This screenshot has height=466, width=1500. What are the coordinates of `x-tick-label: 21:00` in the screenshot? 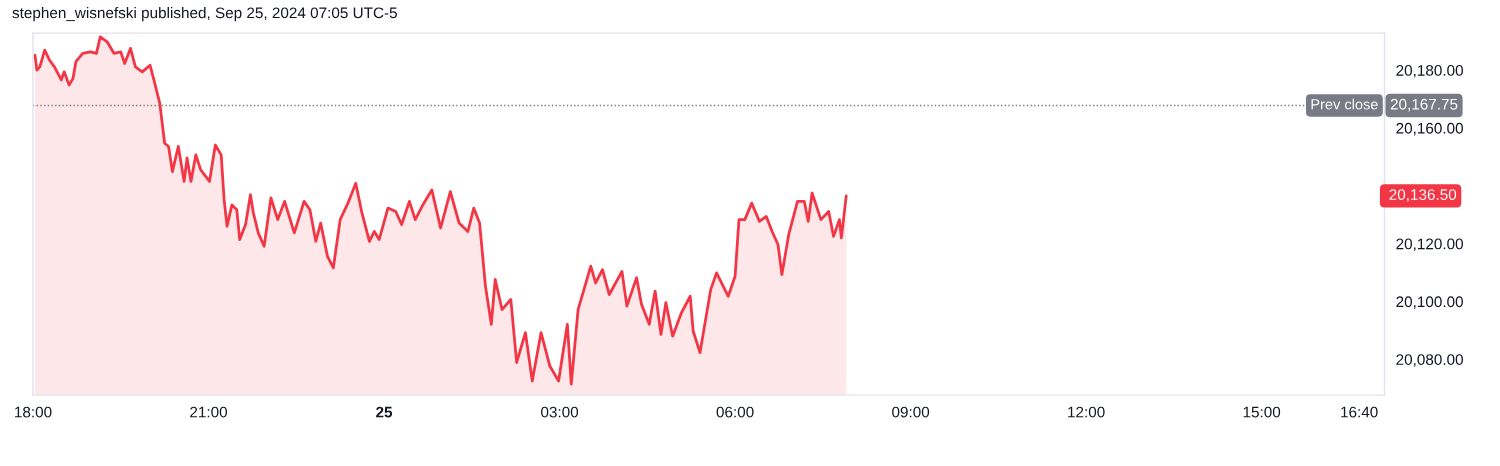 It's located at (209, 412).